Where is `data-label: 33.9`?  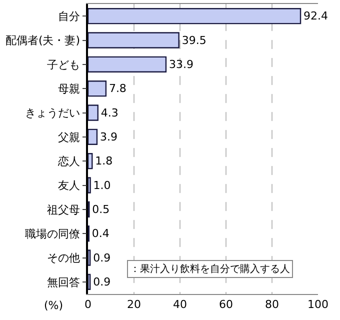
data-label: 33.9 is located at coordinates (181, 64).